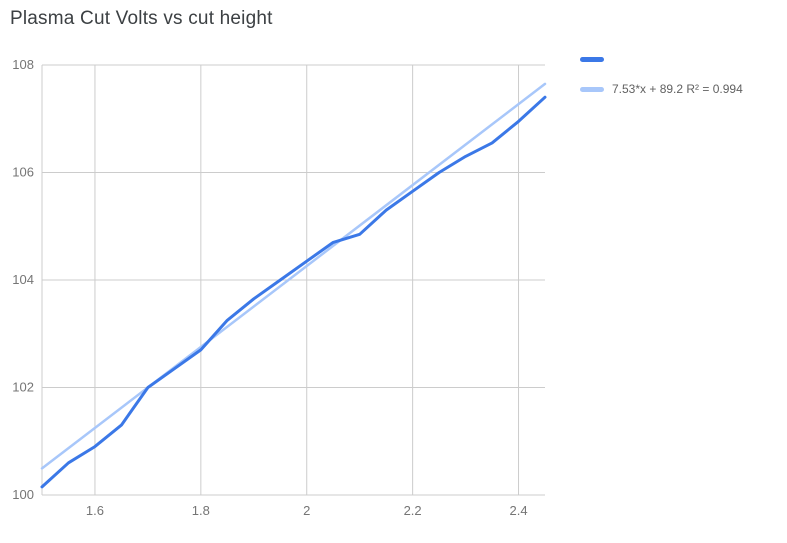  I want to click on y-tick-label: 106, so click(23, 172).